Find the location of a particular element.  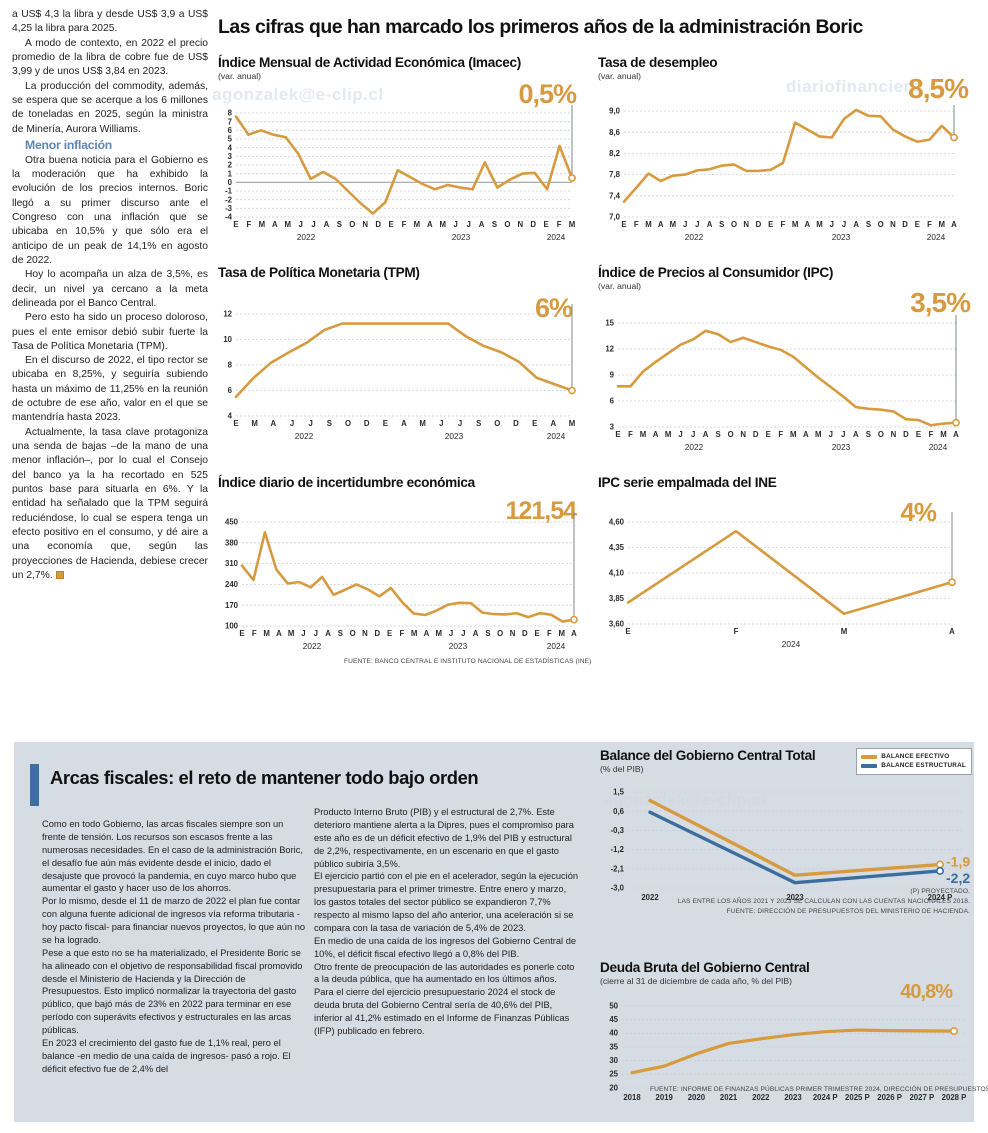

chart-title: Tasa de Política Monetaria (TPM) is located at coordinates (319, 272).